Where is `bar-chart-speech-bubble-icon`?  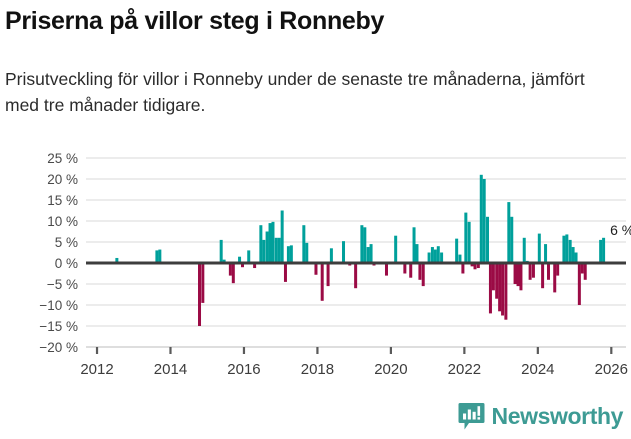
bar-chart-speech-bubble-icon is located at coordinates (471, 416).